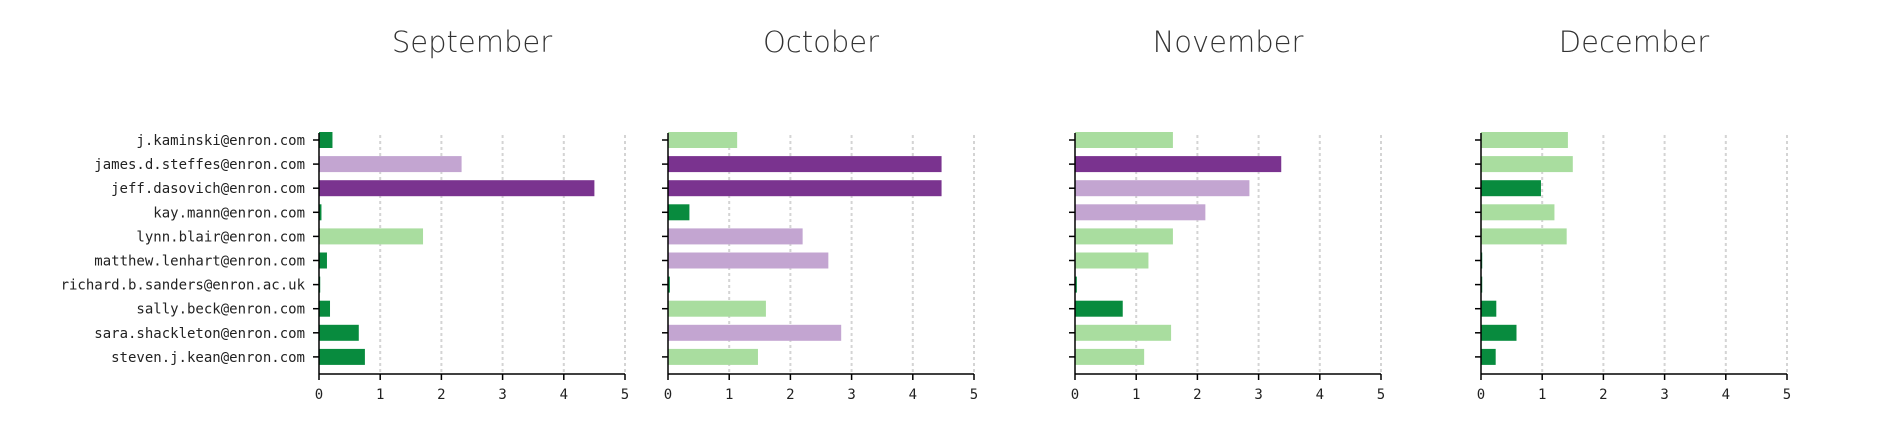 This screenshot has height=424, width=1892. What do you see at coordinates (821, 42) in the screenshot?
I see `panel-title: October` at bounding box center [821, 42].